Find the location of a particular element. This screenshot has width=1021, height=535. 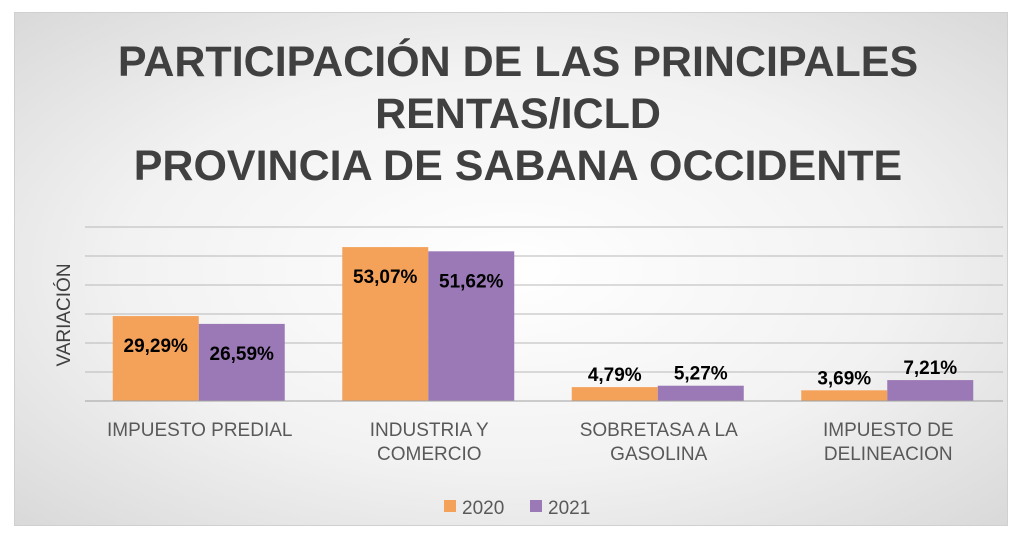

chart-title: PARTICIPACIÓN DE LAS PRINCIPALES is located at coordinates (518, 61).